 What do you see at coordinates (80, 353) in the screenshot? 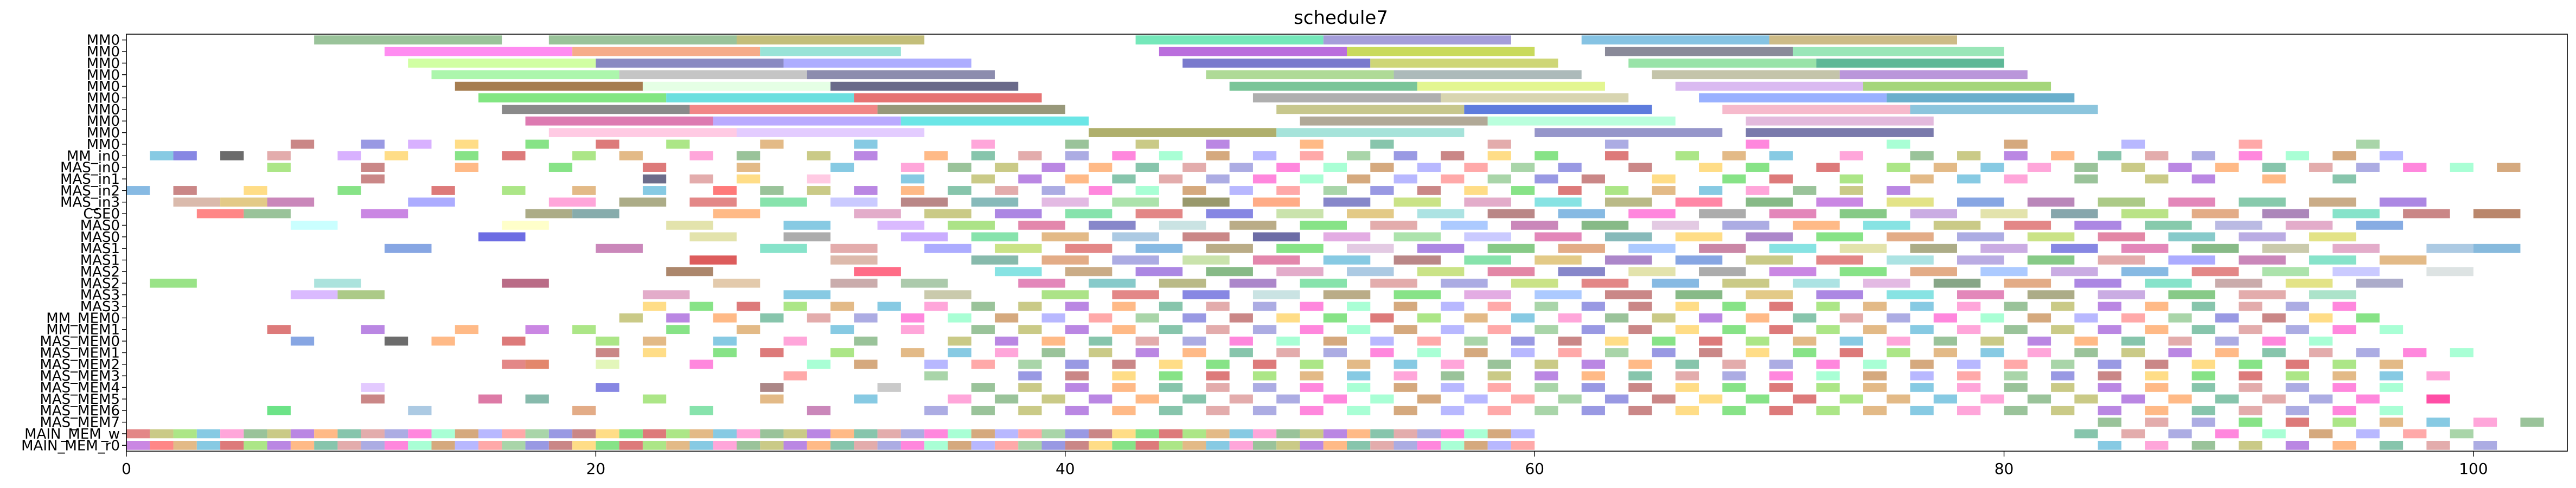
I see `y-tick-label: MAS_MEM1` at bounding box center [80, 353].